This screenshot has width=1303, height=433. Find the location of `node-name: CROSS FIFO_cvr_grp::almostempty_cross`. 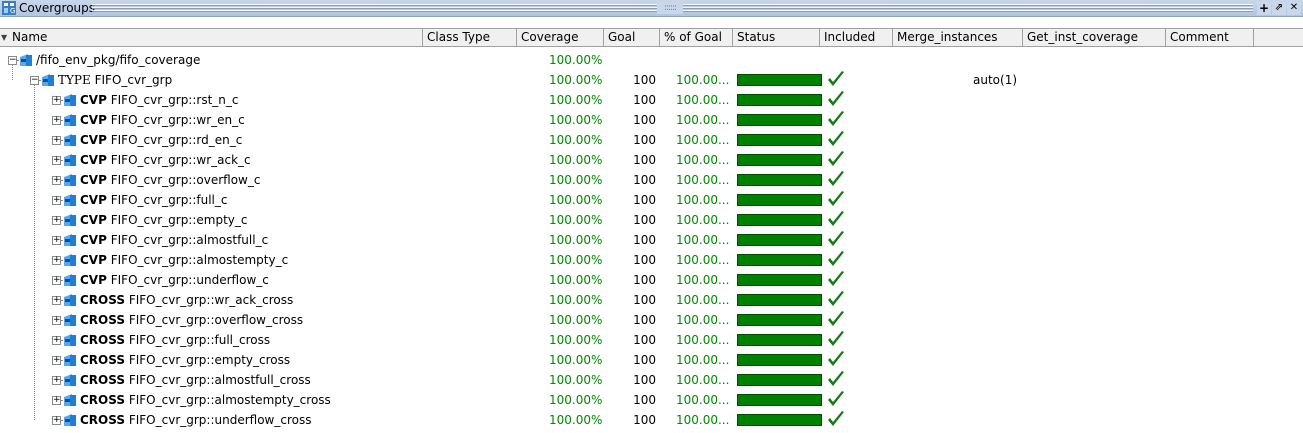

node-name: CROSS FIFO_cvr_grp::almostempty_cross is located at coordinates (205, 400).